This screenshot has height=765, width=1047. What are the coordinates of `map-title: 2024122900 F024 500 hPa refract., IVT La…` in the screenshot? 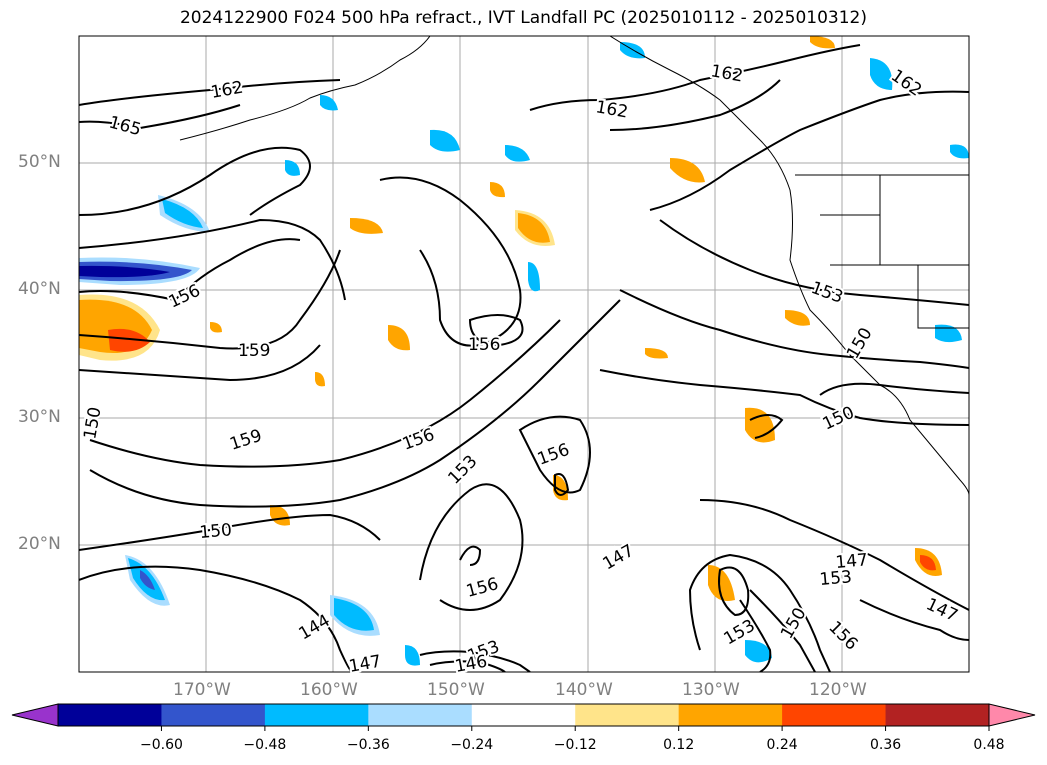 It's located at (523, 18).